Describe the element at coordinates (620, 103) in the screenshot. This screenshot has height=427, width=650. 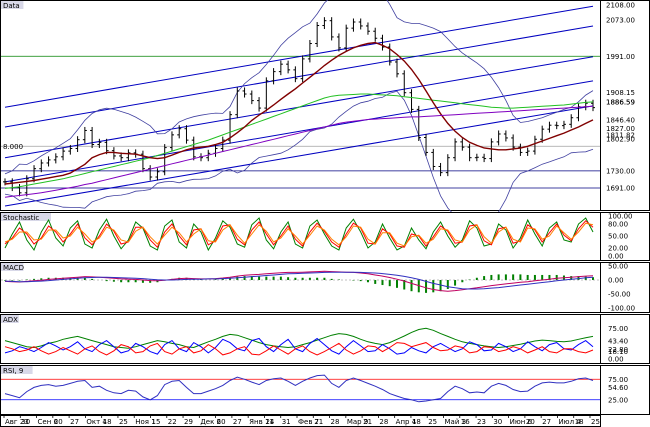
I see `y-tick-label: 1886.59` at that location.